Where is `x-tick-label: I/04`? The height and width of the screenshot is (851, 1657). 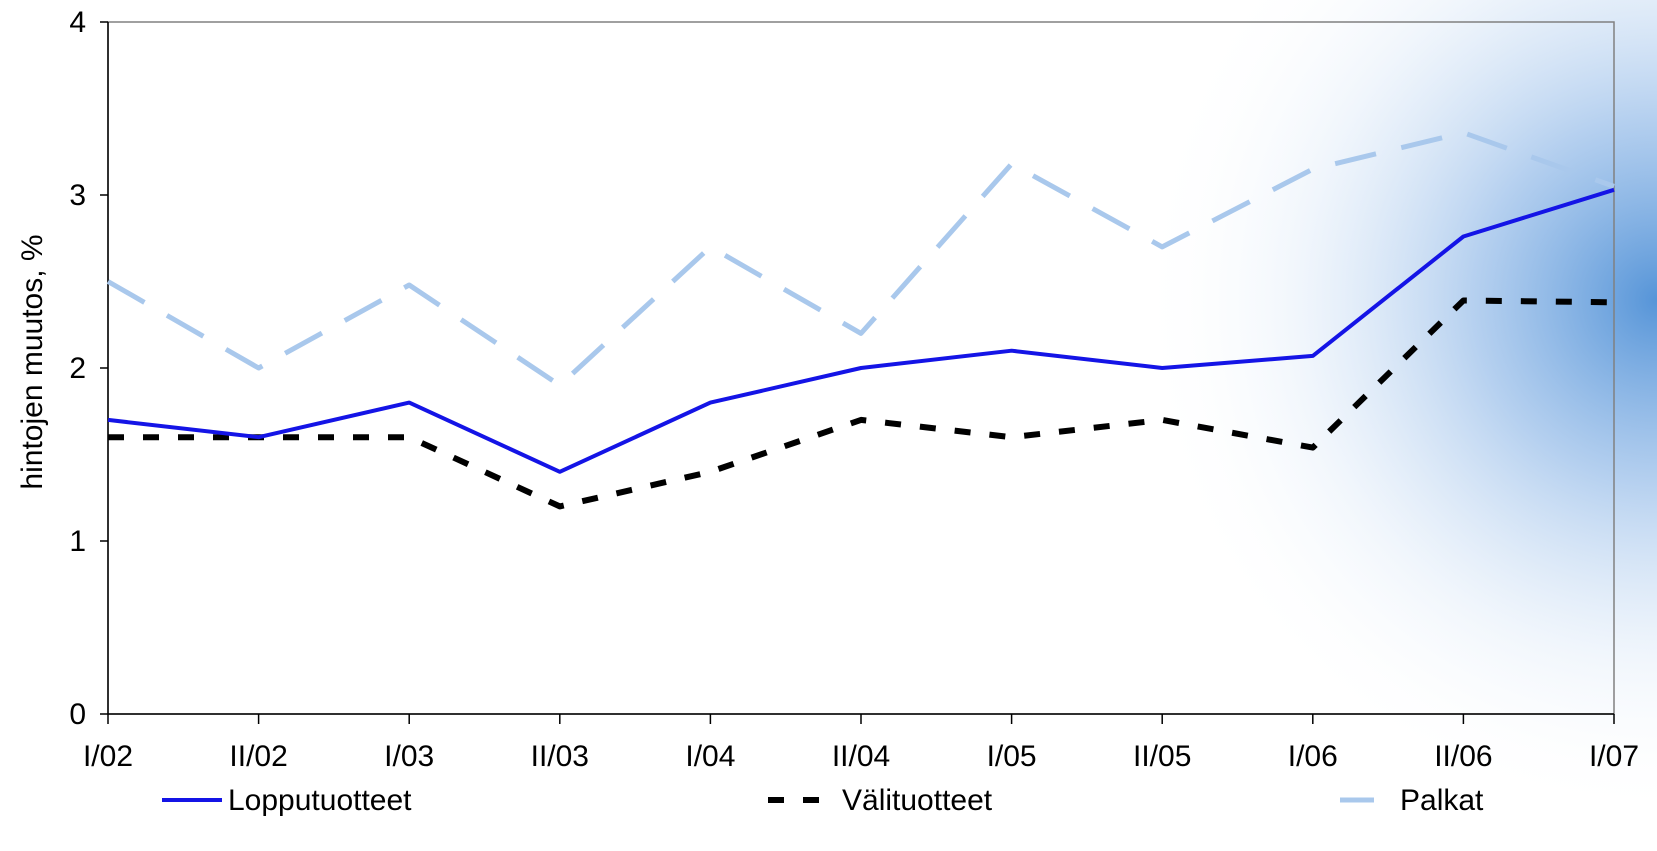 x-tick-label: I/04 is located at coordinates (710, 756).